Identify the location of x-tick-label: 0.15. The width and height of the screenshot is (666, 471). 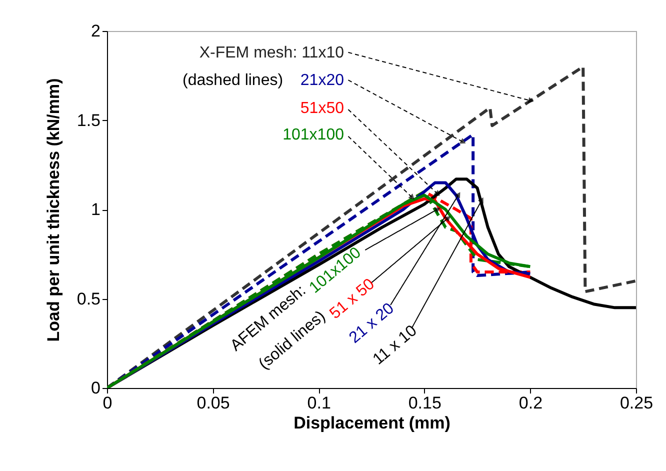
(425, 403).